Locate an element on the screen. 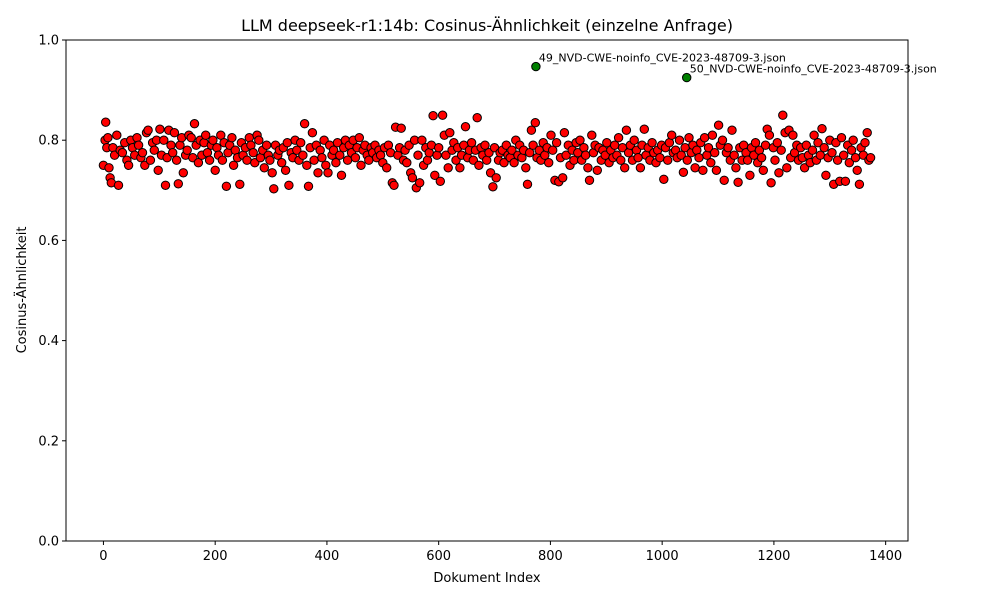 Image resolution: width=1000 pixels, height=600 pixels. y-tick-label: 0.6 is located at coordinates (48, 241).